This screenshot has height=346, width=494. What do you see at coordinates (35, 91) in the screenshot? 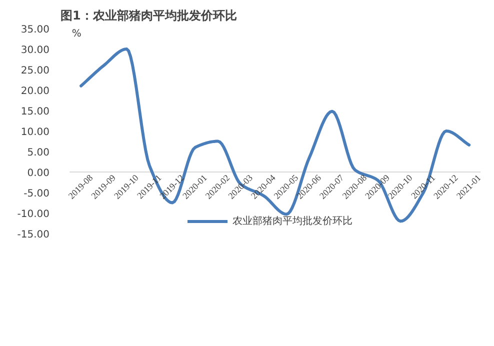
I see `y-tick-label: 20.00` at bounding box center [35, 91].